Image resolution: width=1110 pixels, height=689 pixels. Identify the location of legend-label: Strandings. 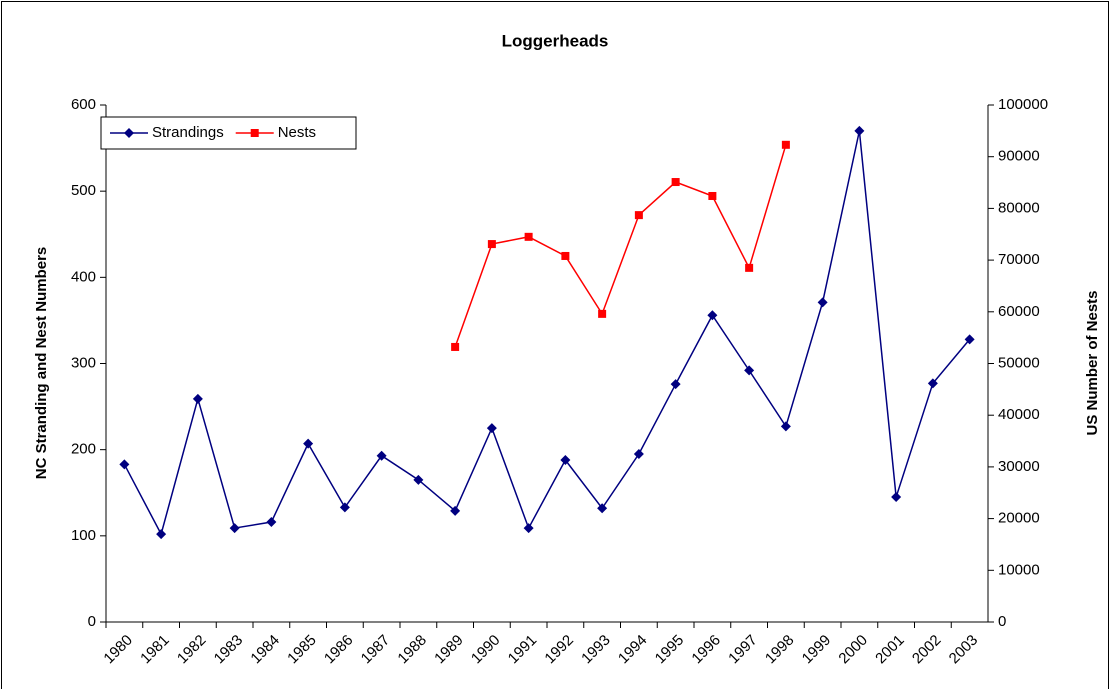
(188, 132).